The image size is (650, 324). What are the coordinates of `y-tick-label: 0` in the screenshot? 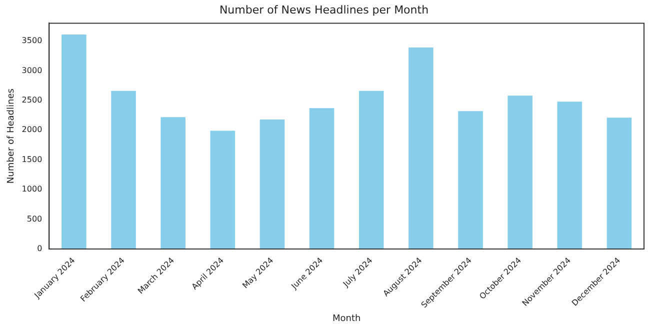 It's located at (39, 249).